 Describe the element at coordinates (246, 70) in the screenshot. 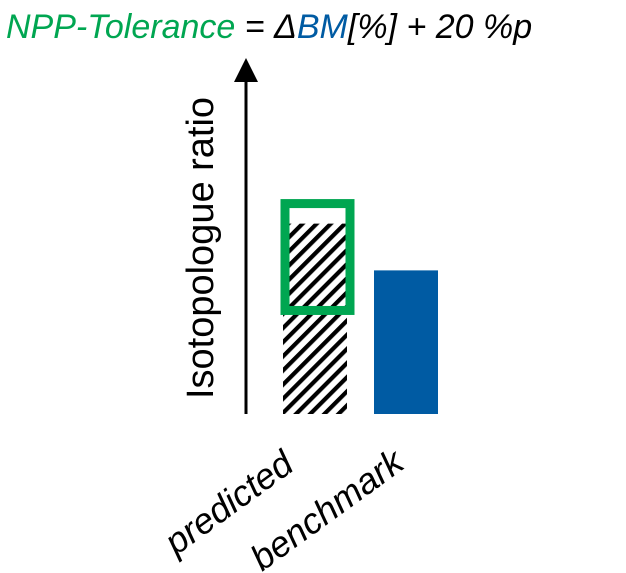

I see `y-axis-arrowhead` at that location.